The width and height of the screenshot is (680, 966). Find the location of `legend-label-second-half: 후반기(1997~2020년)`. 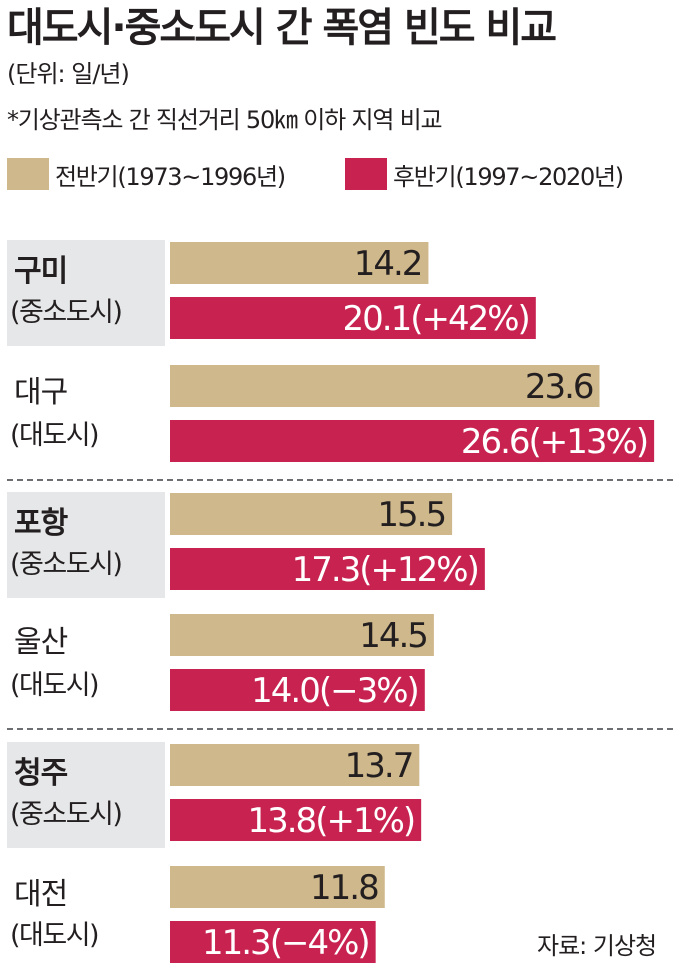

legend-label-second-half: 후반기(1997~2020년) is located at coordinates (508, 176).